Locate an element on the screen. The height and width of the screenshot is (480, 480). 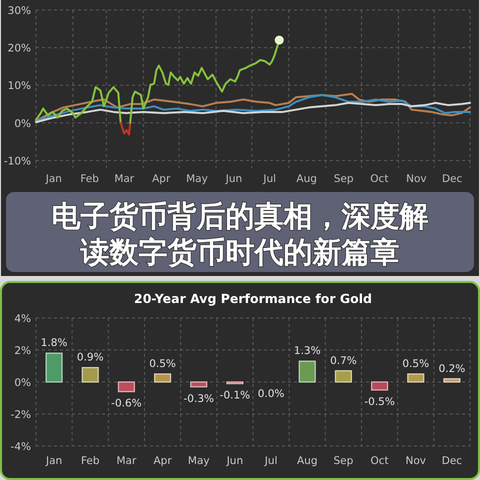
y-tick-label: 20% is located at coordinates (20, 48).